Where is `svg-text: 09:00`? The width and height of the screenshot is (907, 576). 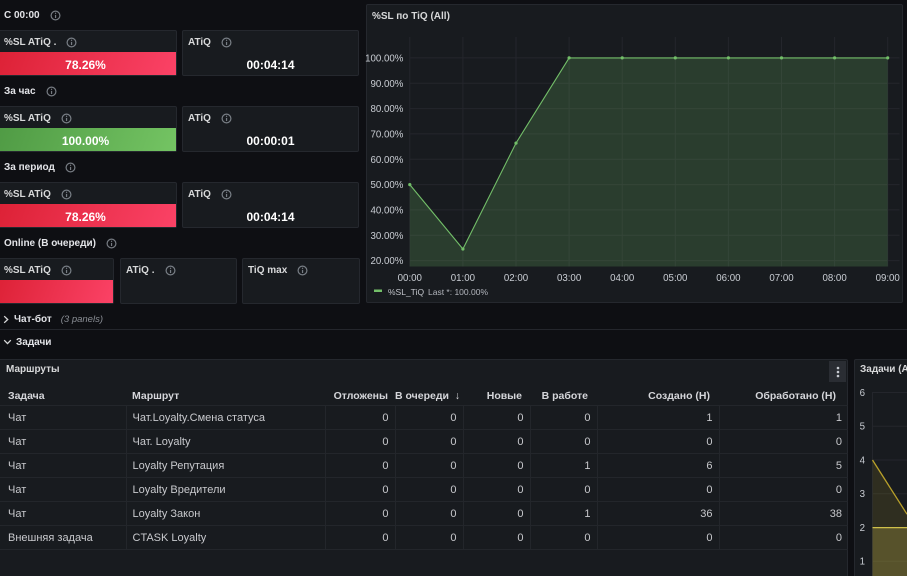 svg-text: 09:00 is located at coordinates (888, 278).